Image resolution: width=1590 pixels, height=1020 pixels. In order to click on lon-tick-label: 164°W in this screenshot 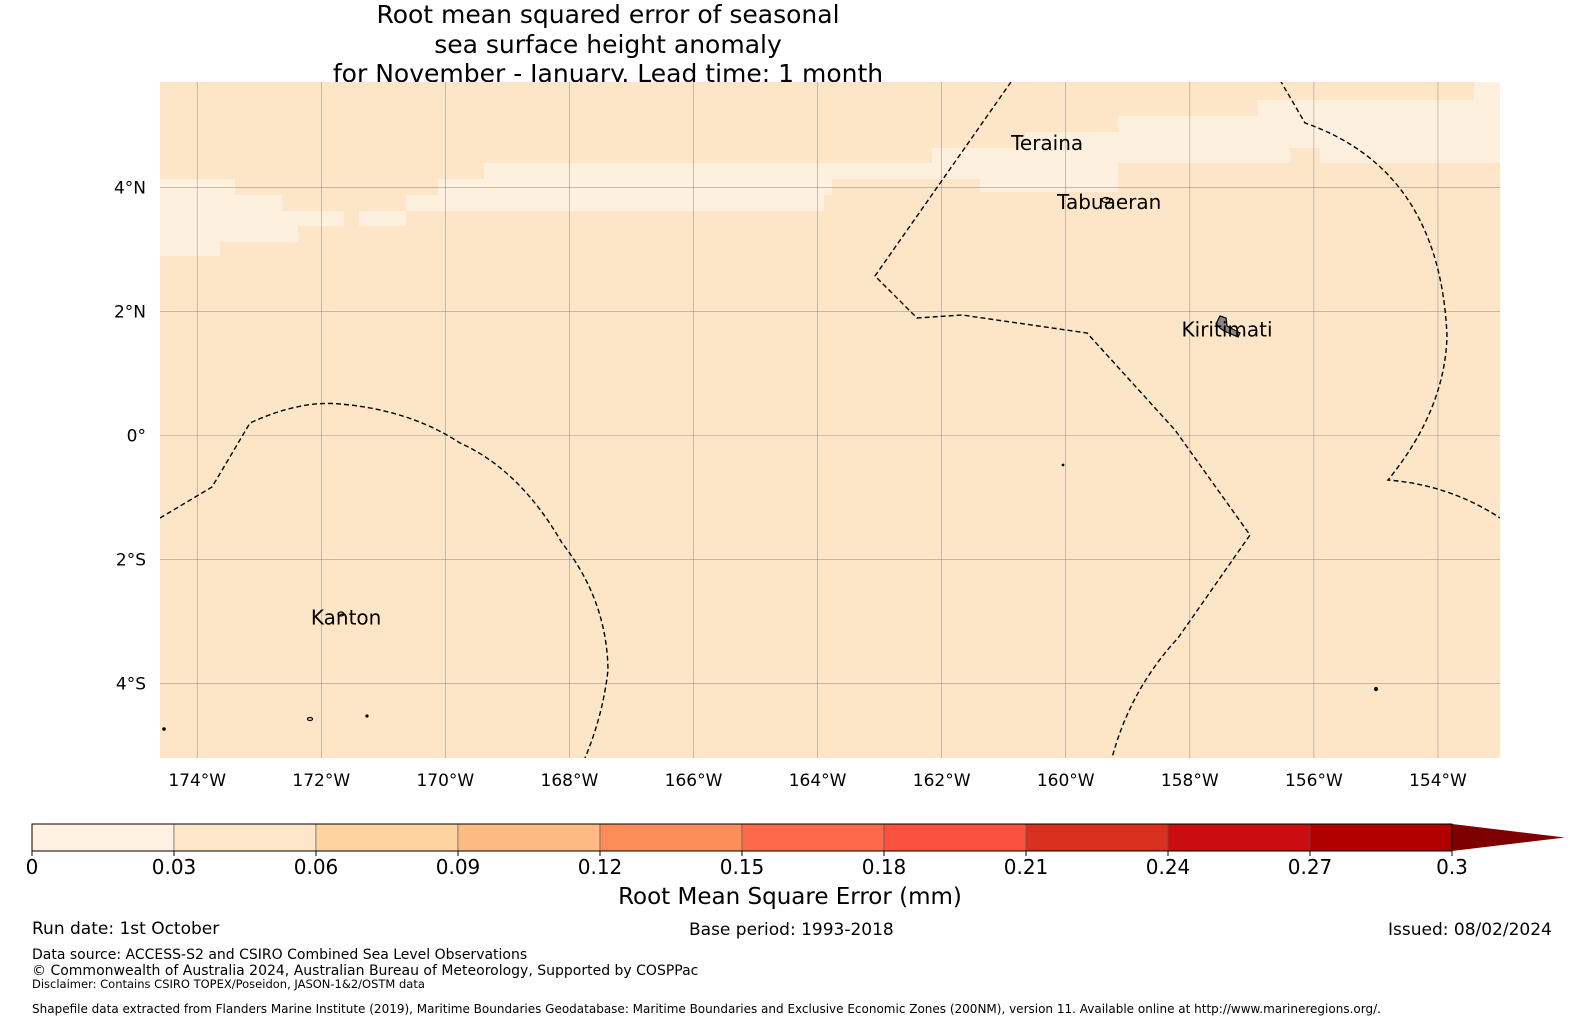, I will do `click(818, 781)`.